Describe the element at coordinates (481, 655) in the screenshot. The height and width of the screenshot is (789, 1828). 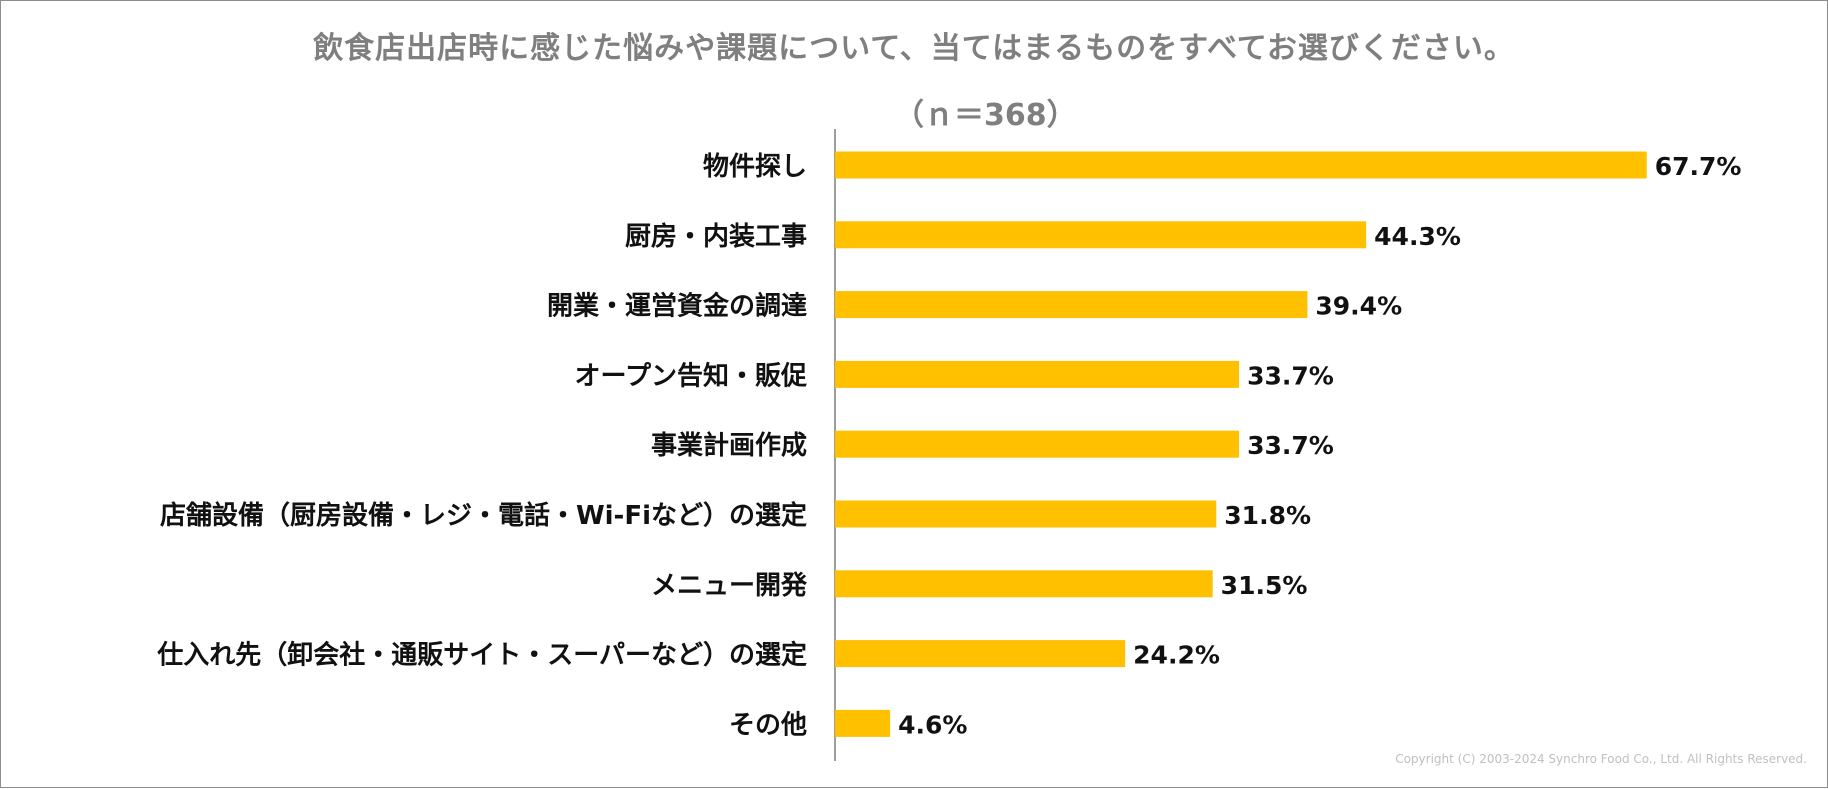
I see `category-label: 仕入れ先（卸会社・通販サイト・スーパーなど）の選定` at that location.